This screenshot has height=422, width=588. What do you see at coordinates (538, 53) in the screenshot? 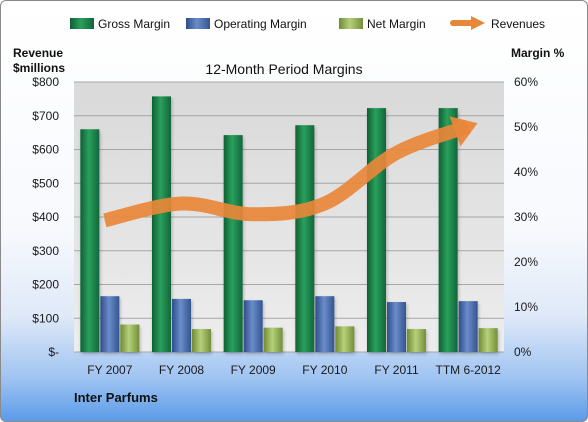
I see `right-axis-label: Margin %` at bounding box center [538, 53].